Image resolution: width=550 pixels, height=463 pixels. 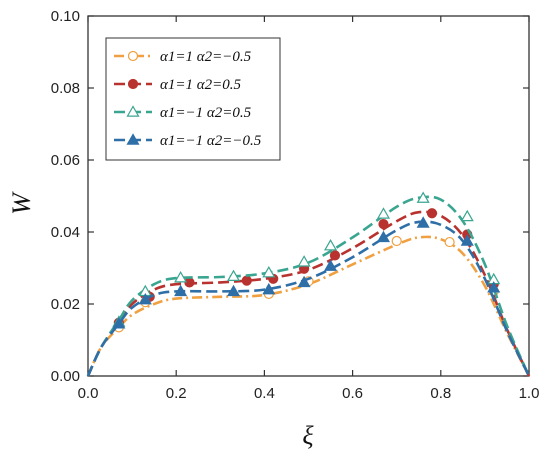 I want to click on legend-entry: α1=−1 α2=−0.5, so click(x=188, y=141).